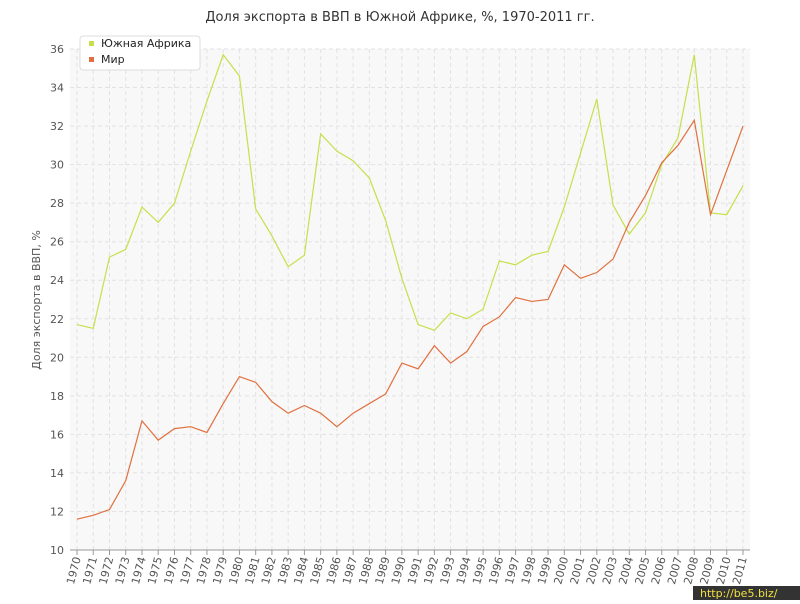  I want to click on y-tick-label: 30, so click(57, 165).